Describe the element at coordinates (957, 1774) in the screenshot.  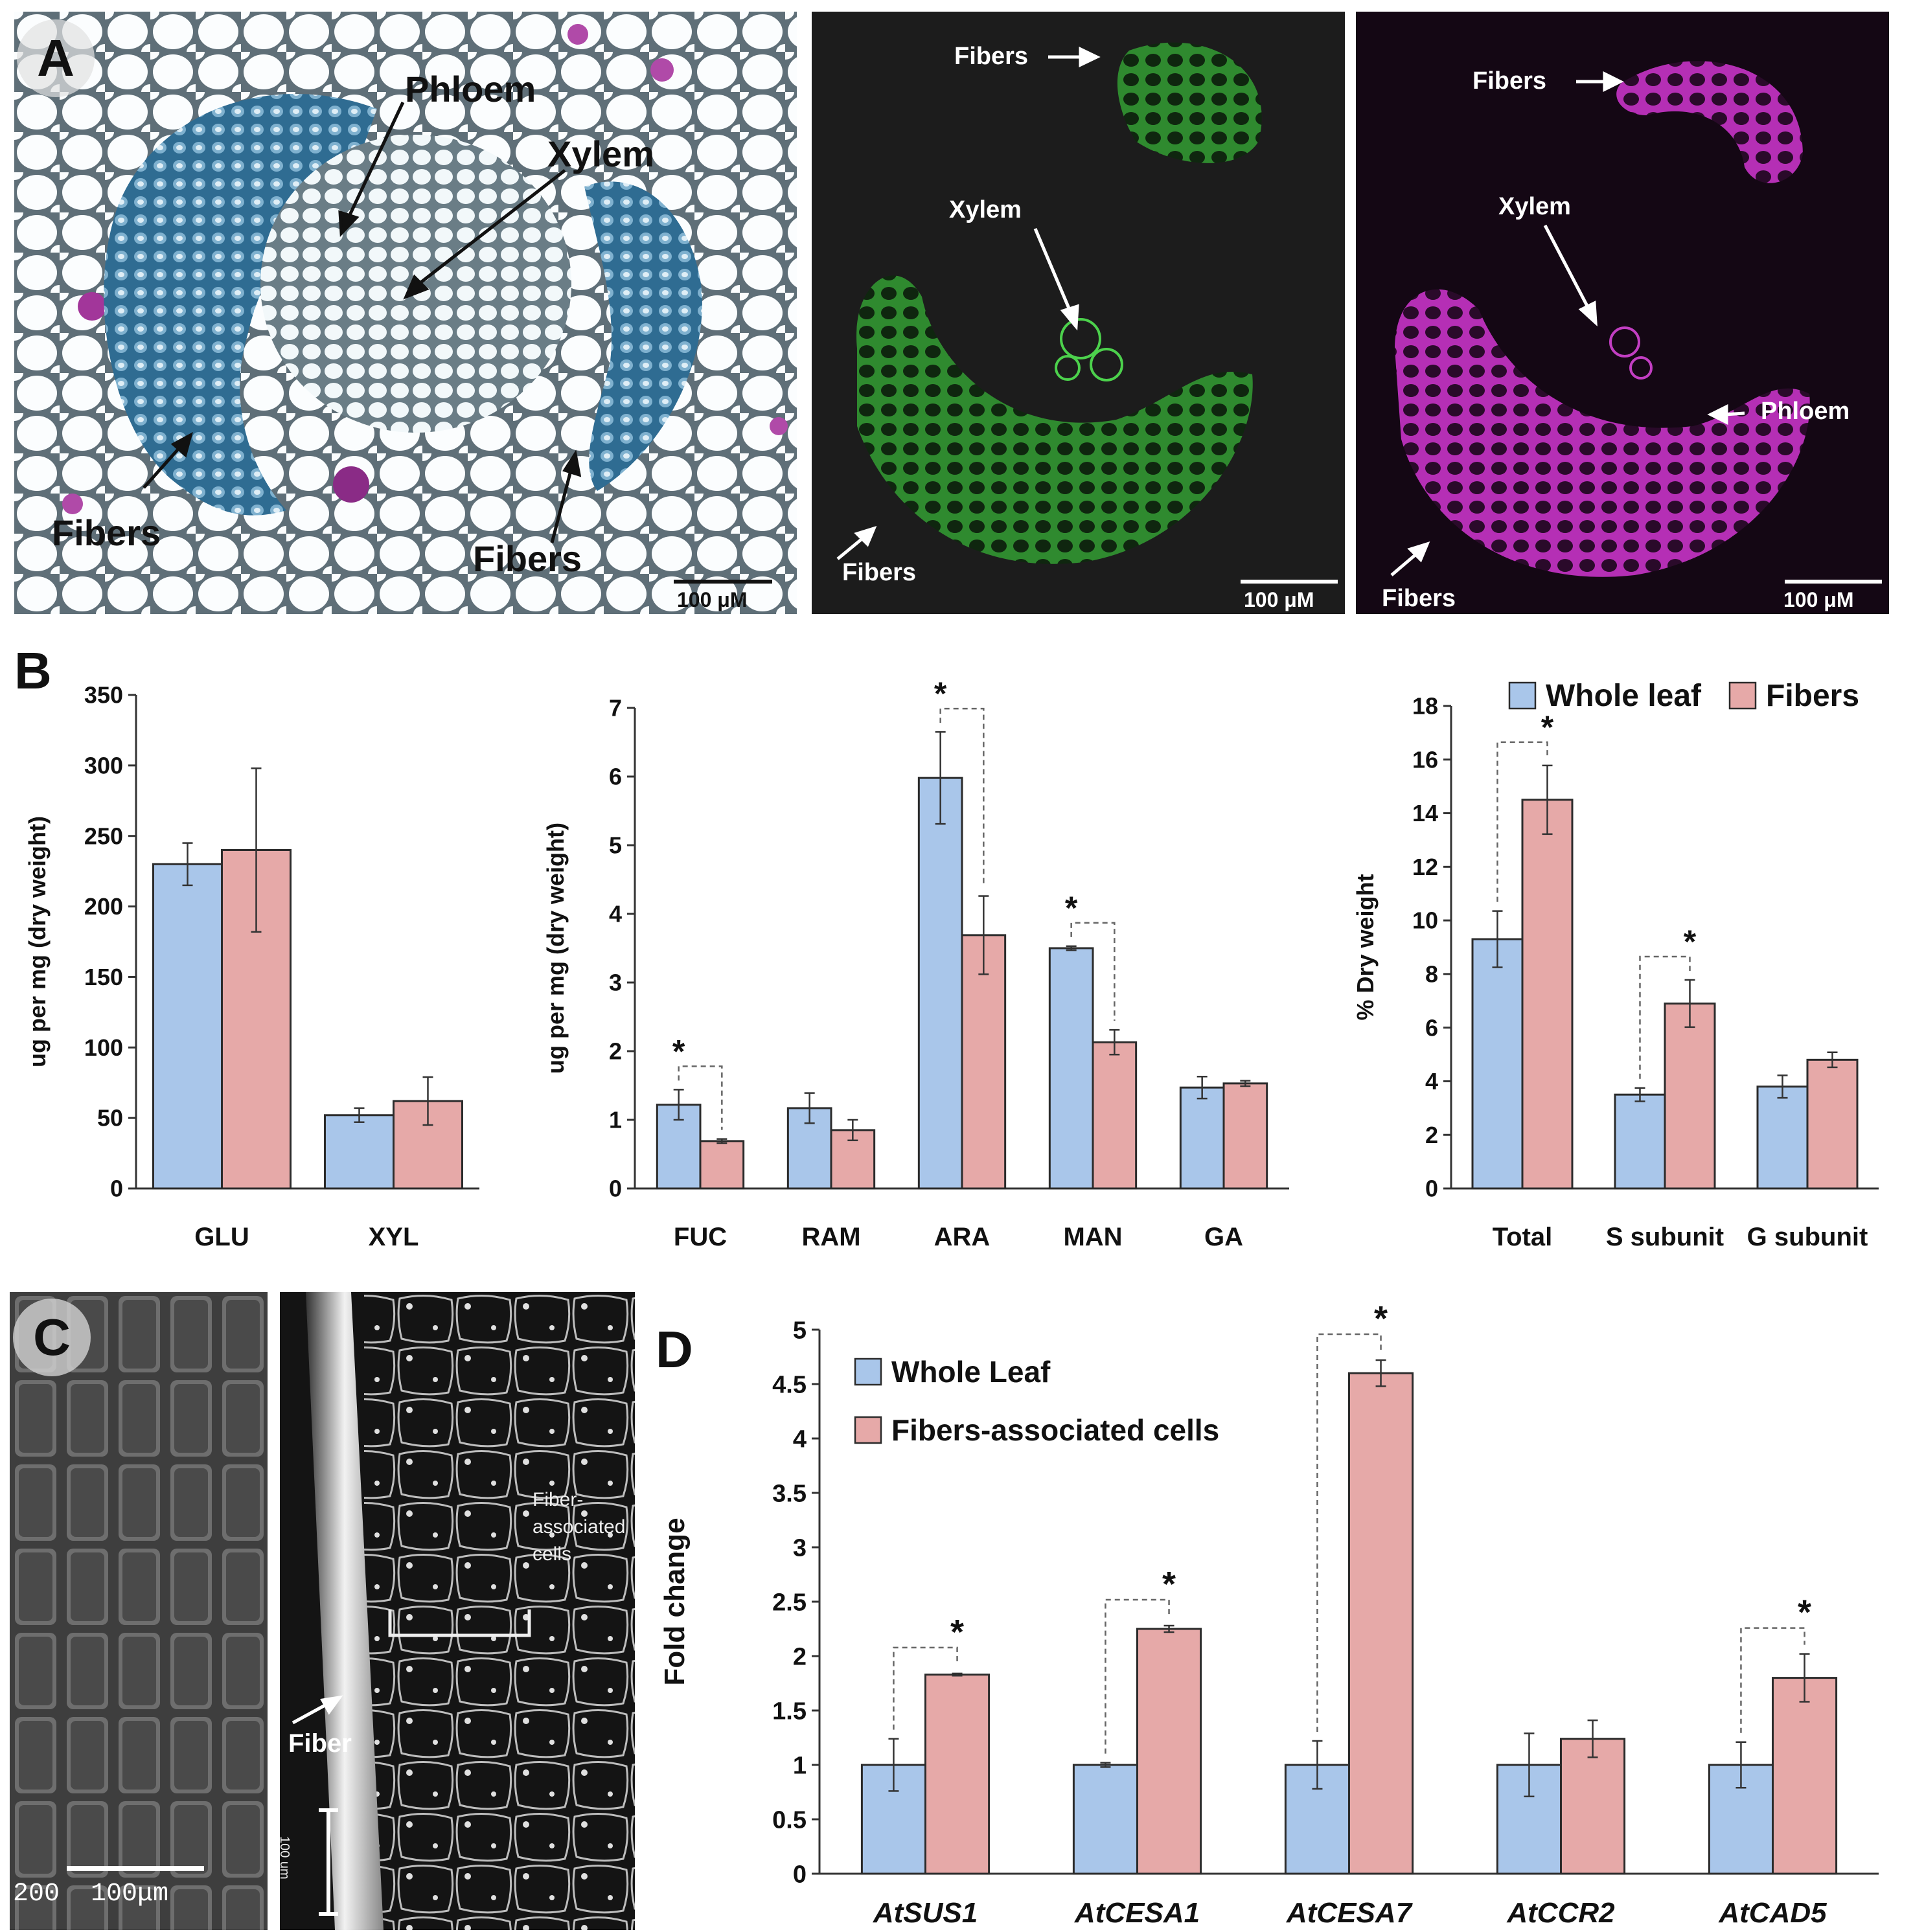
I see `bar-fibers-associated-cells-atsus1` at that location.